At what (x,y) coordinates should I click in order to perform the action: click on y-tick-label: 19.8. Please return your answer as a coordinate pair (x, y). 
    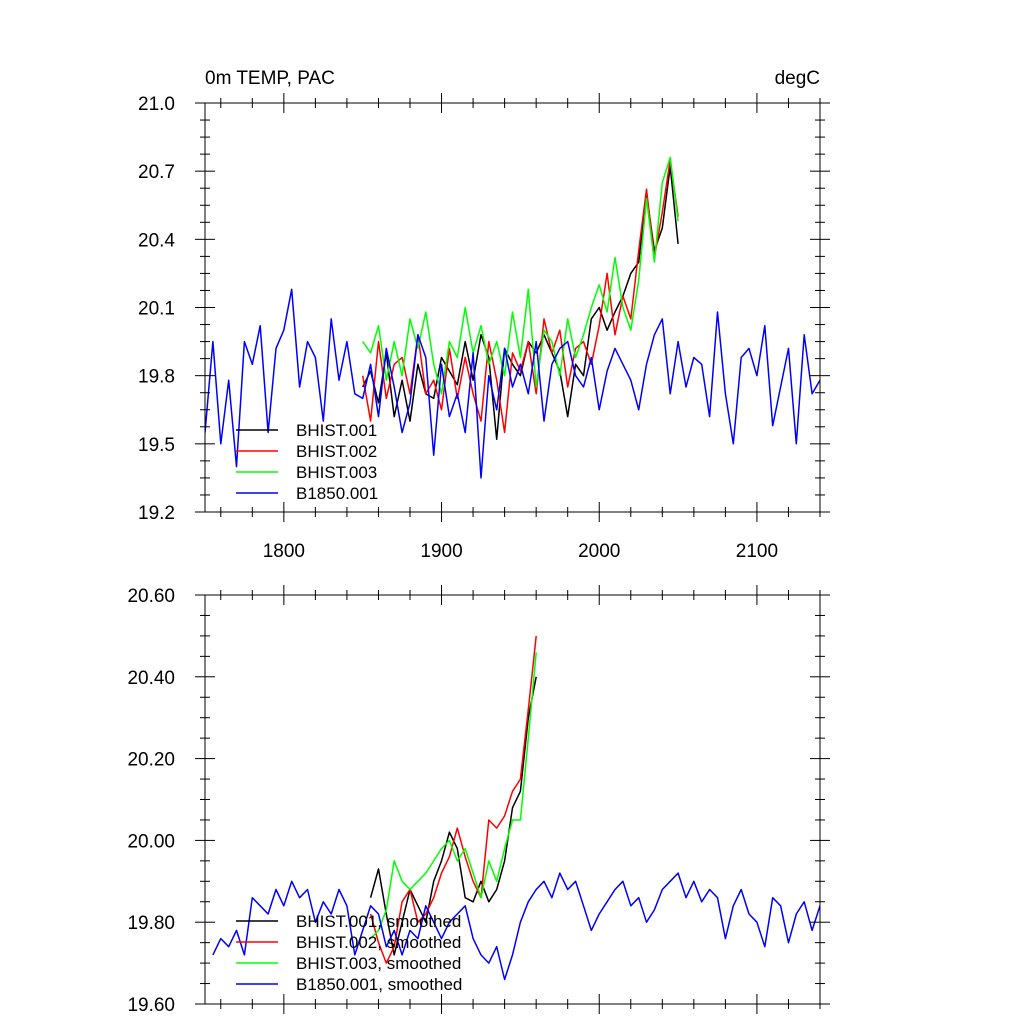
    Looking at the image, I should click on (156, 377).